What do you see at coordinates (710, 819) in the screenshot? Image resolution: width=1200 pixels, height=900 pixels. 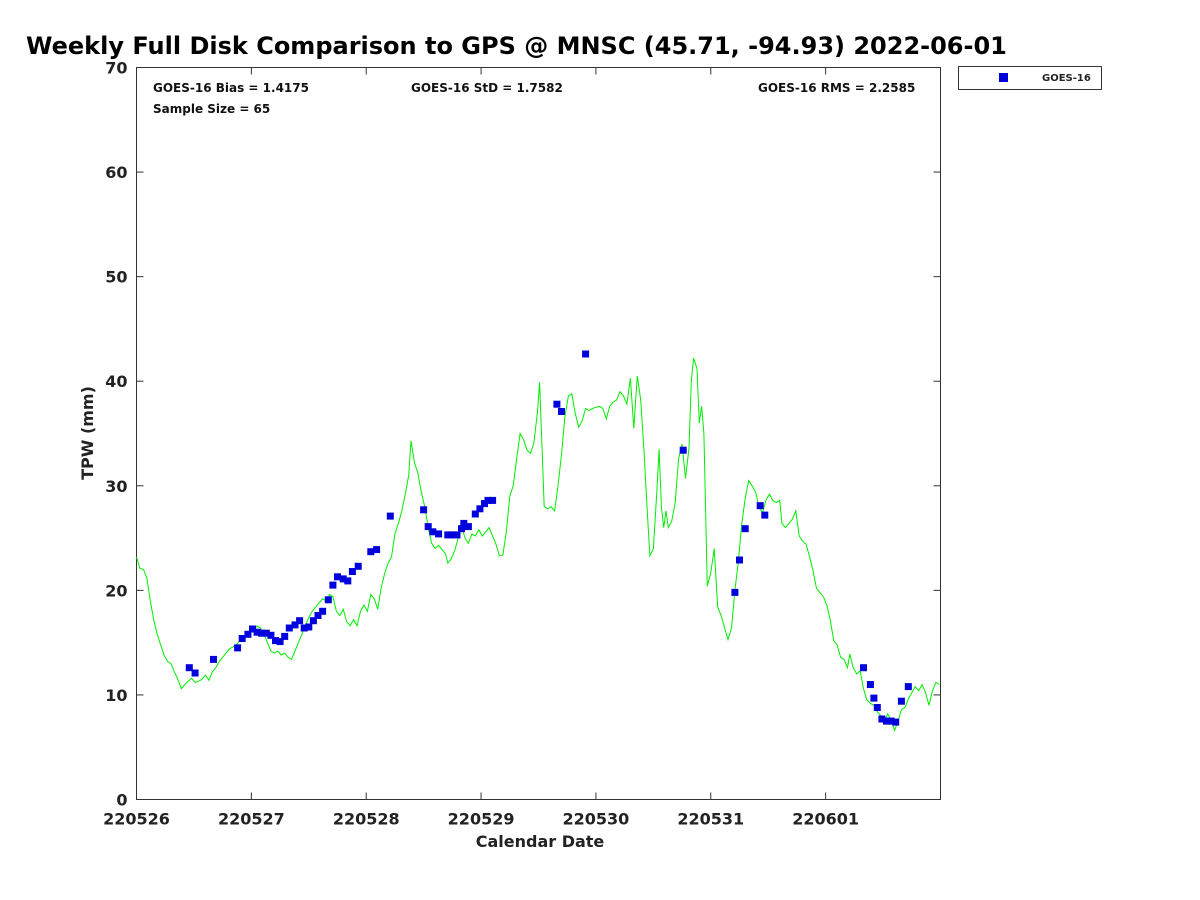 I see `x-tick-label: 220531` at bounding box center [710, 819].